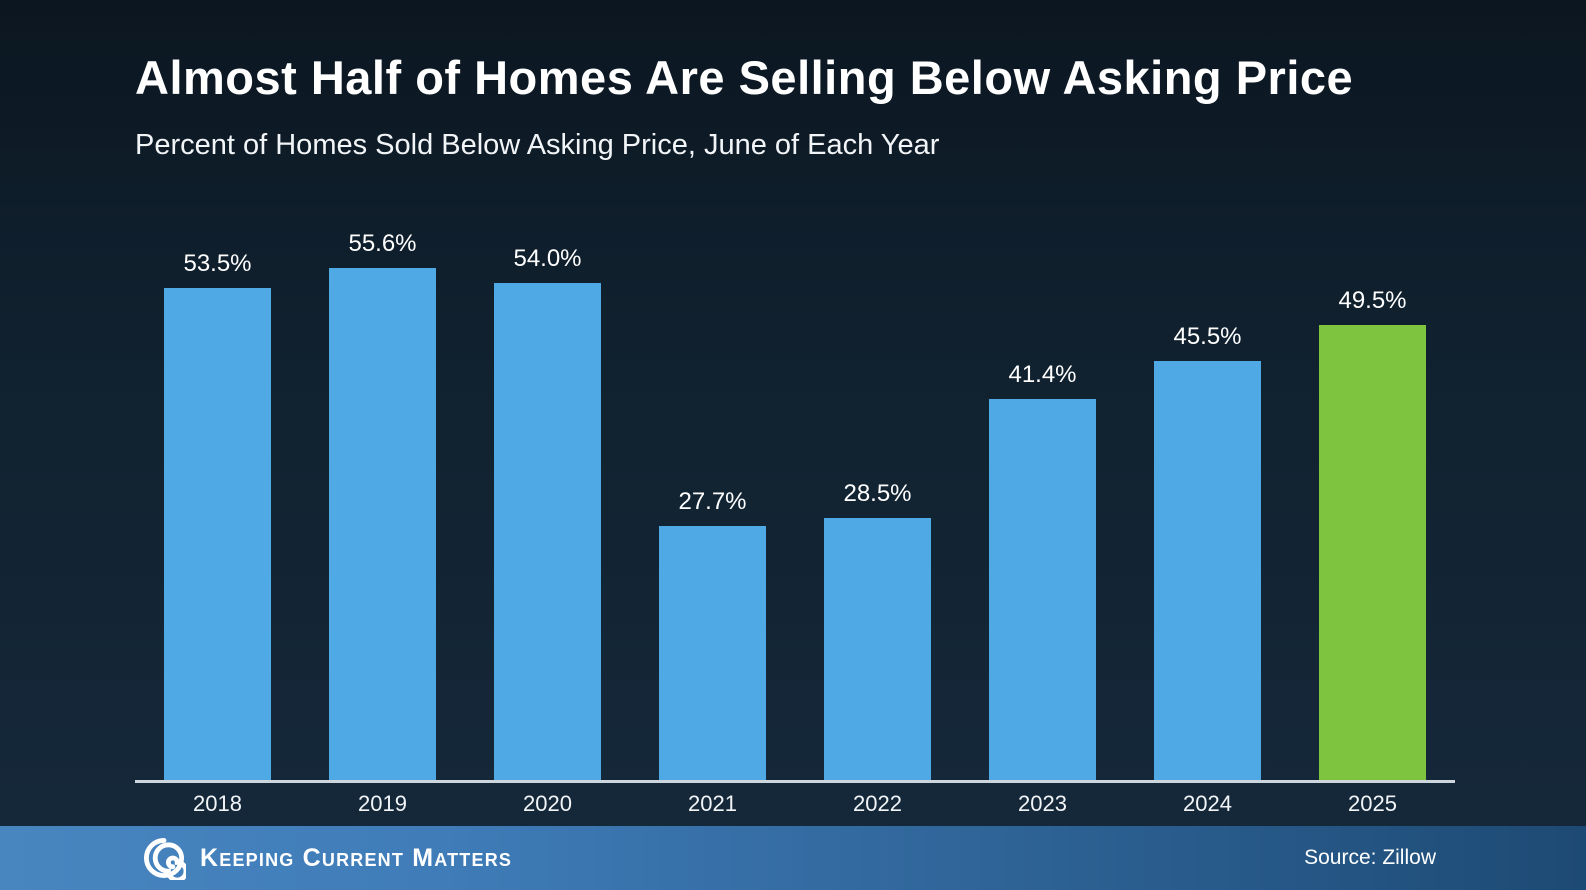  What do you see at coordinates (1372, 300) in the screenshot?
I see `bar-value-label: 49.5%` at bounding box center [1372, 300].